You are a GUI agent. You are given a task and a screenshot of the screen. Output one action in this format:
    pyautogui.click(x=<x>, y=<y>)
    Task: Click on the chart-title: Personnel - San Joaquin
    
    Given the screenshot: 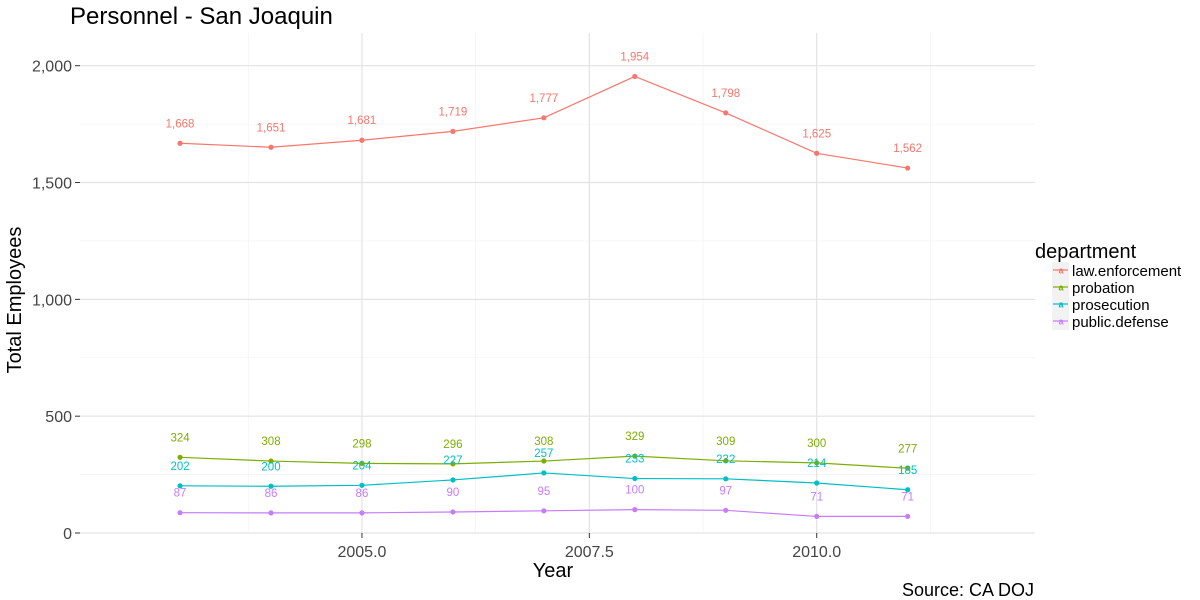 What is the action you would take?
    pyautogui.click(x=201, y=16)
    